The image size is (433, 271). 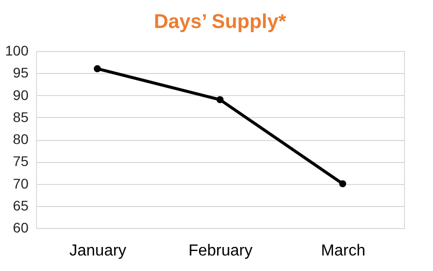 I want to click on y-tick-label: 65, so click(x=20, y=205).